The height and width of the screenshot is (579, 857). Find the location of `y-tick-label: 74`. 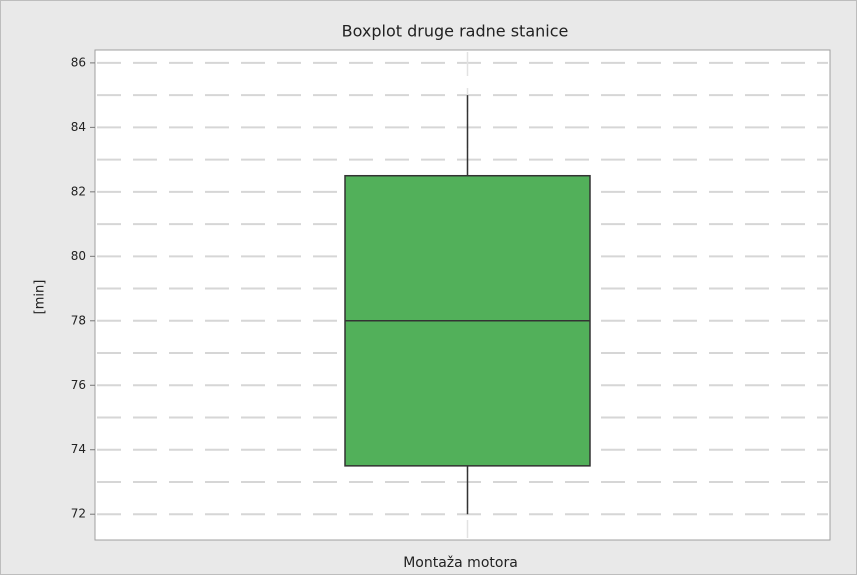

y-tick-label: 74 is located at coordinates (78, 449).